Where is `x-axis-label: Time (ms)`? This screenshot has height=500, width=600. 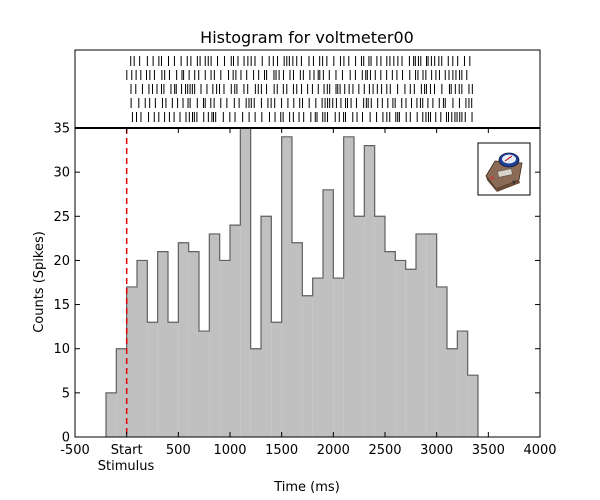
x-axis-label: Time (ms) is located at coordinates (306, 487).